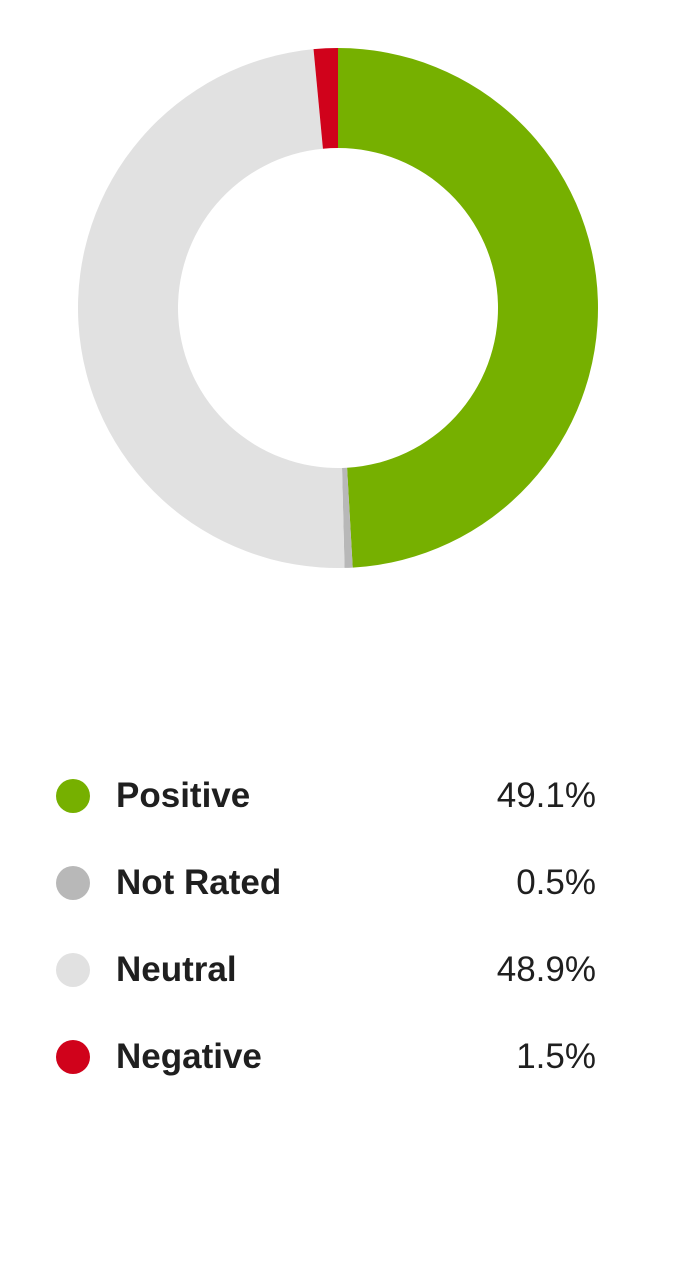  Describe the element at coordinates (189, 1056) in the screenshot. I see `legend-label: Negative` at that location.